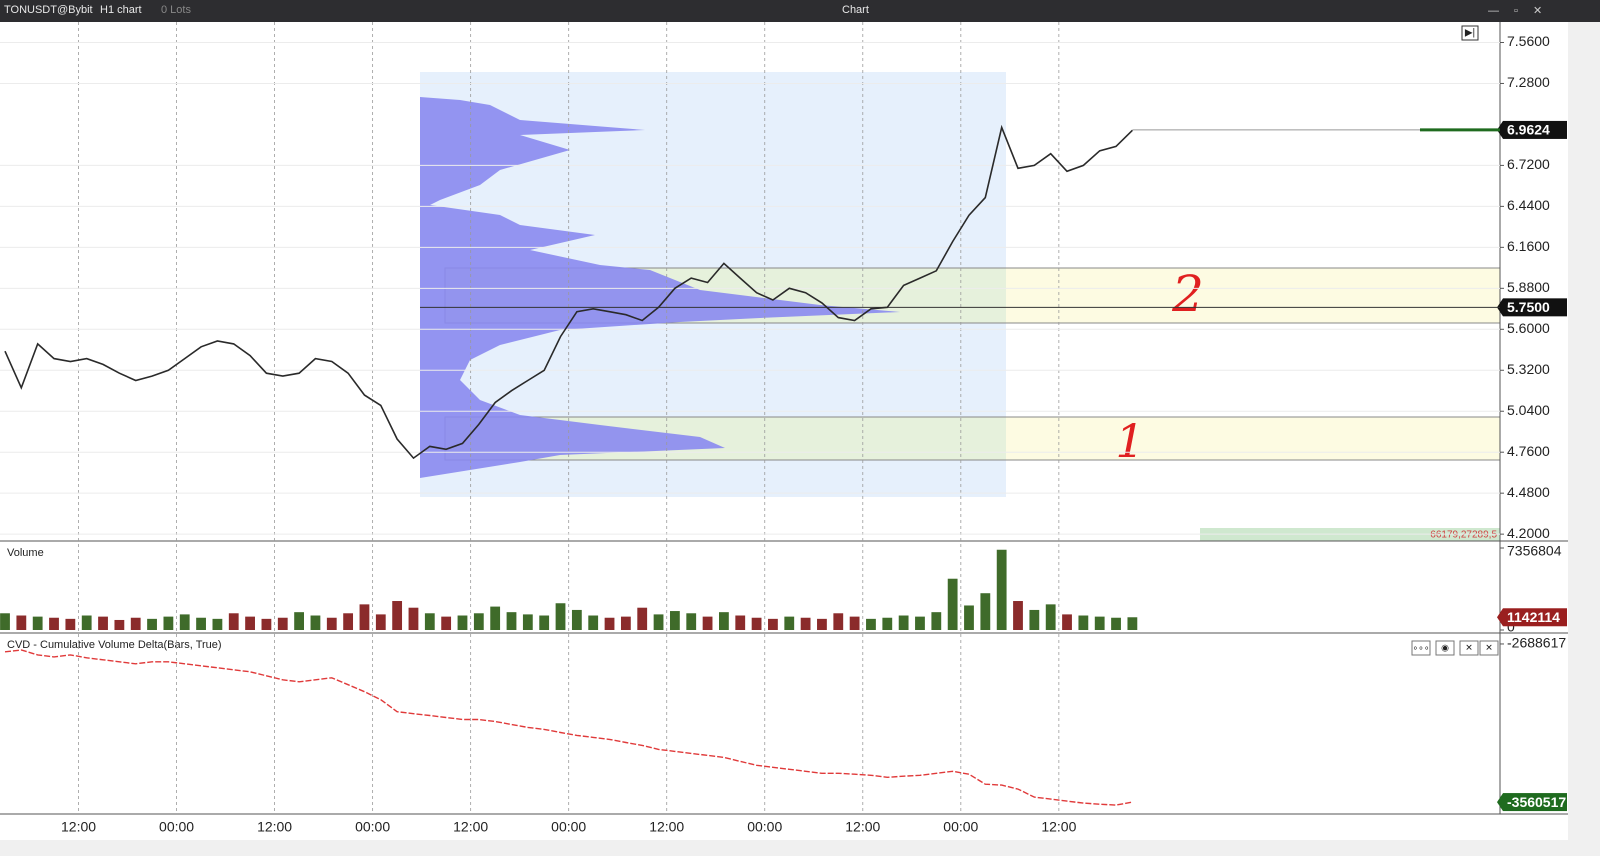  I want to click on lots: 0 Lots, so click(176, 10).